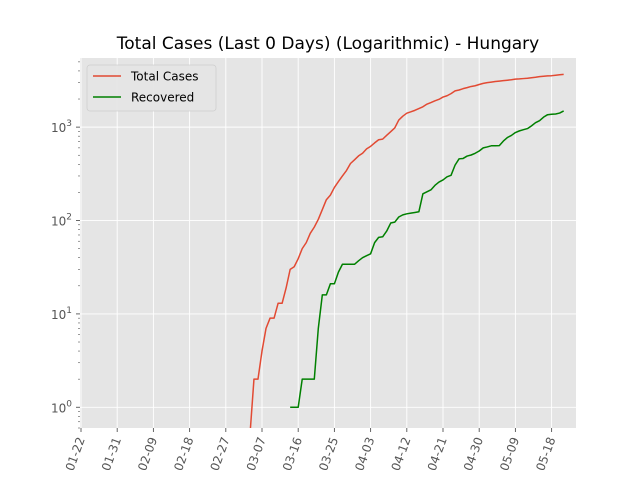  What do you see at coordinates (61, 407) in the screenshot?
I see `y-tick-label: 10⁰` at bounding box center [61, 407].